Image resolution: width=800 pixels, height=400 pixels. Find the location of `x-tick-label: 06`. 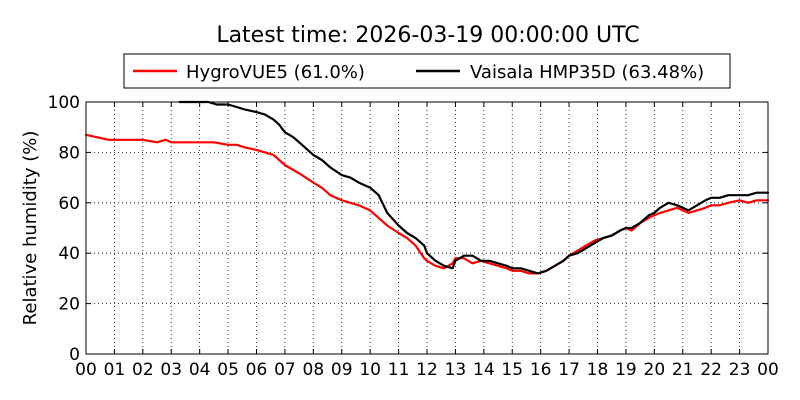

x-tick-label: 06 is located at coordinates (257, 370).